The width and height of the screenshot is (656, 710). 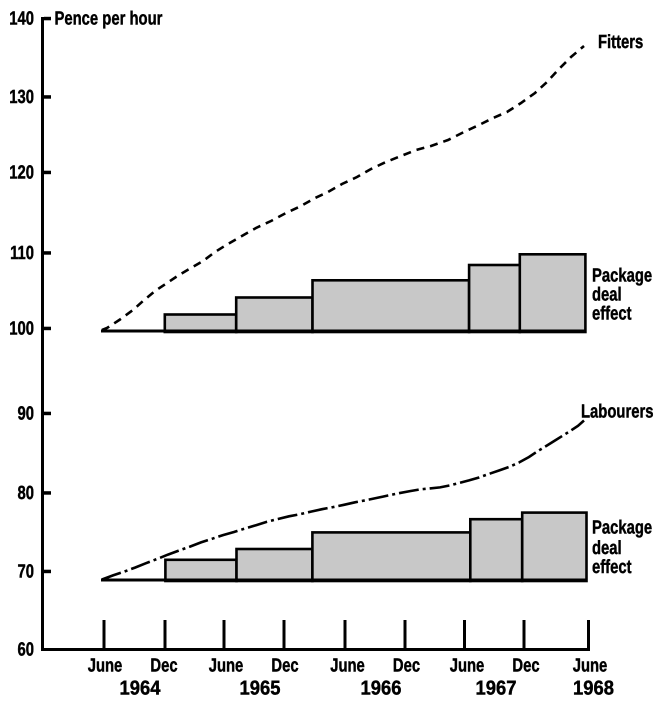 What do you see at coordinates (141, 689) in the screenshot?
I see `svg-text: 1964` at bounding box center [141, 689].